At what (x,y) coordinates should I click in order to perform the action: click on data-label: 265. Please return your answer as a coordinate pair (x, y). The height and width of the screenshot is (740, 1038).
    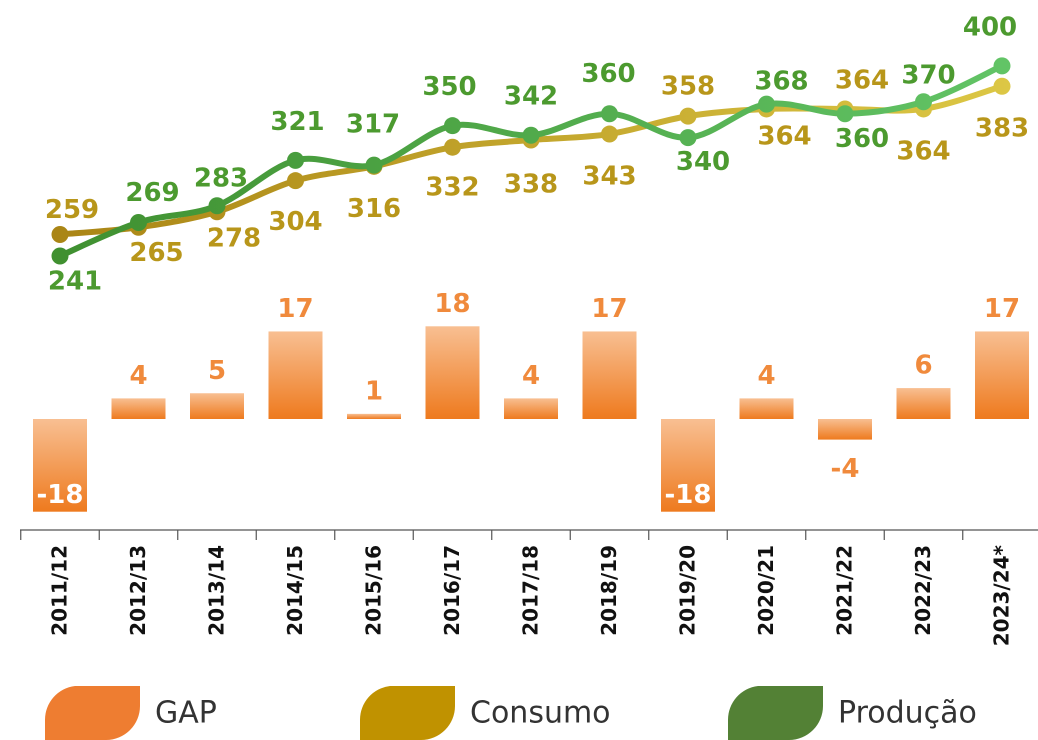
    Looking at the image, I should click on (156, 253).